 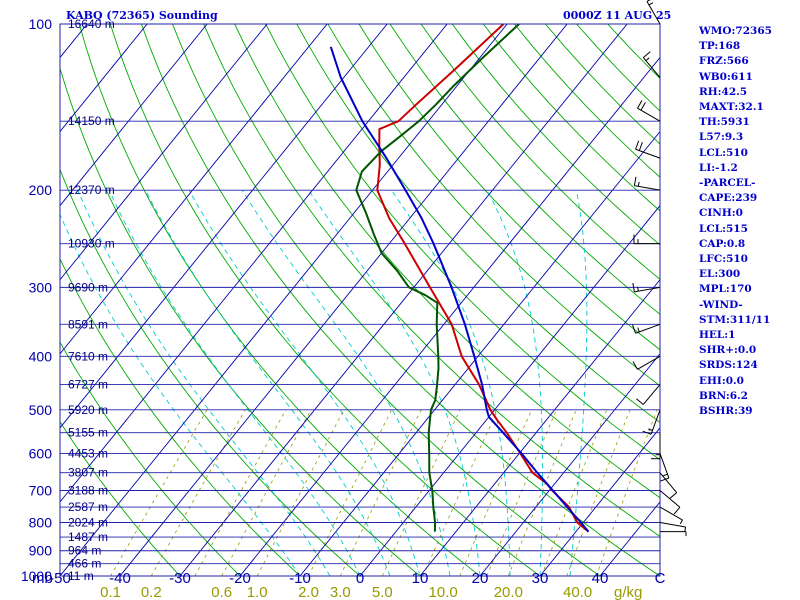 What do you see at coordinates (726, 76) in the screenshot?
I see `index-item: WB0:611` at bounding box center [726, 76].